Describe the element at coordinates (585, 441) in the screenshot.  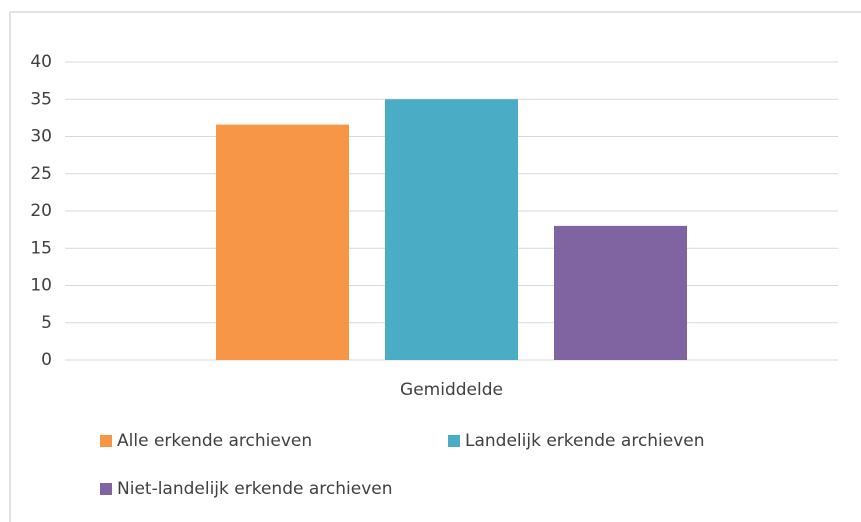
I see `legend-label: Landelijk erkende archieven` at that location.